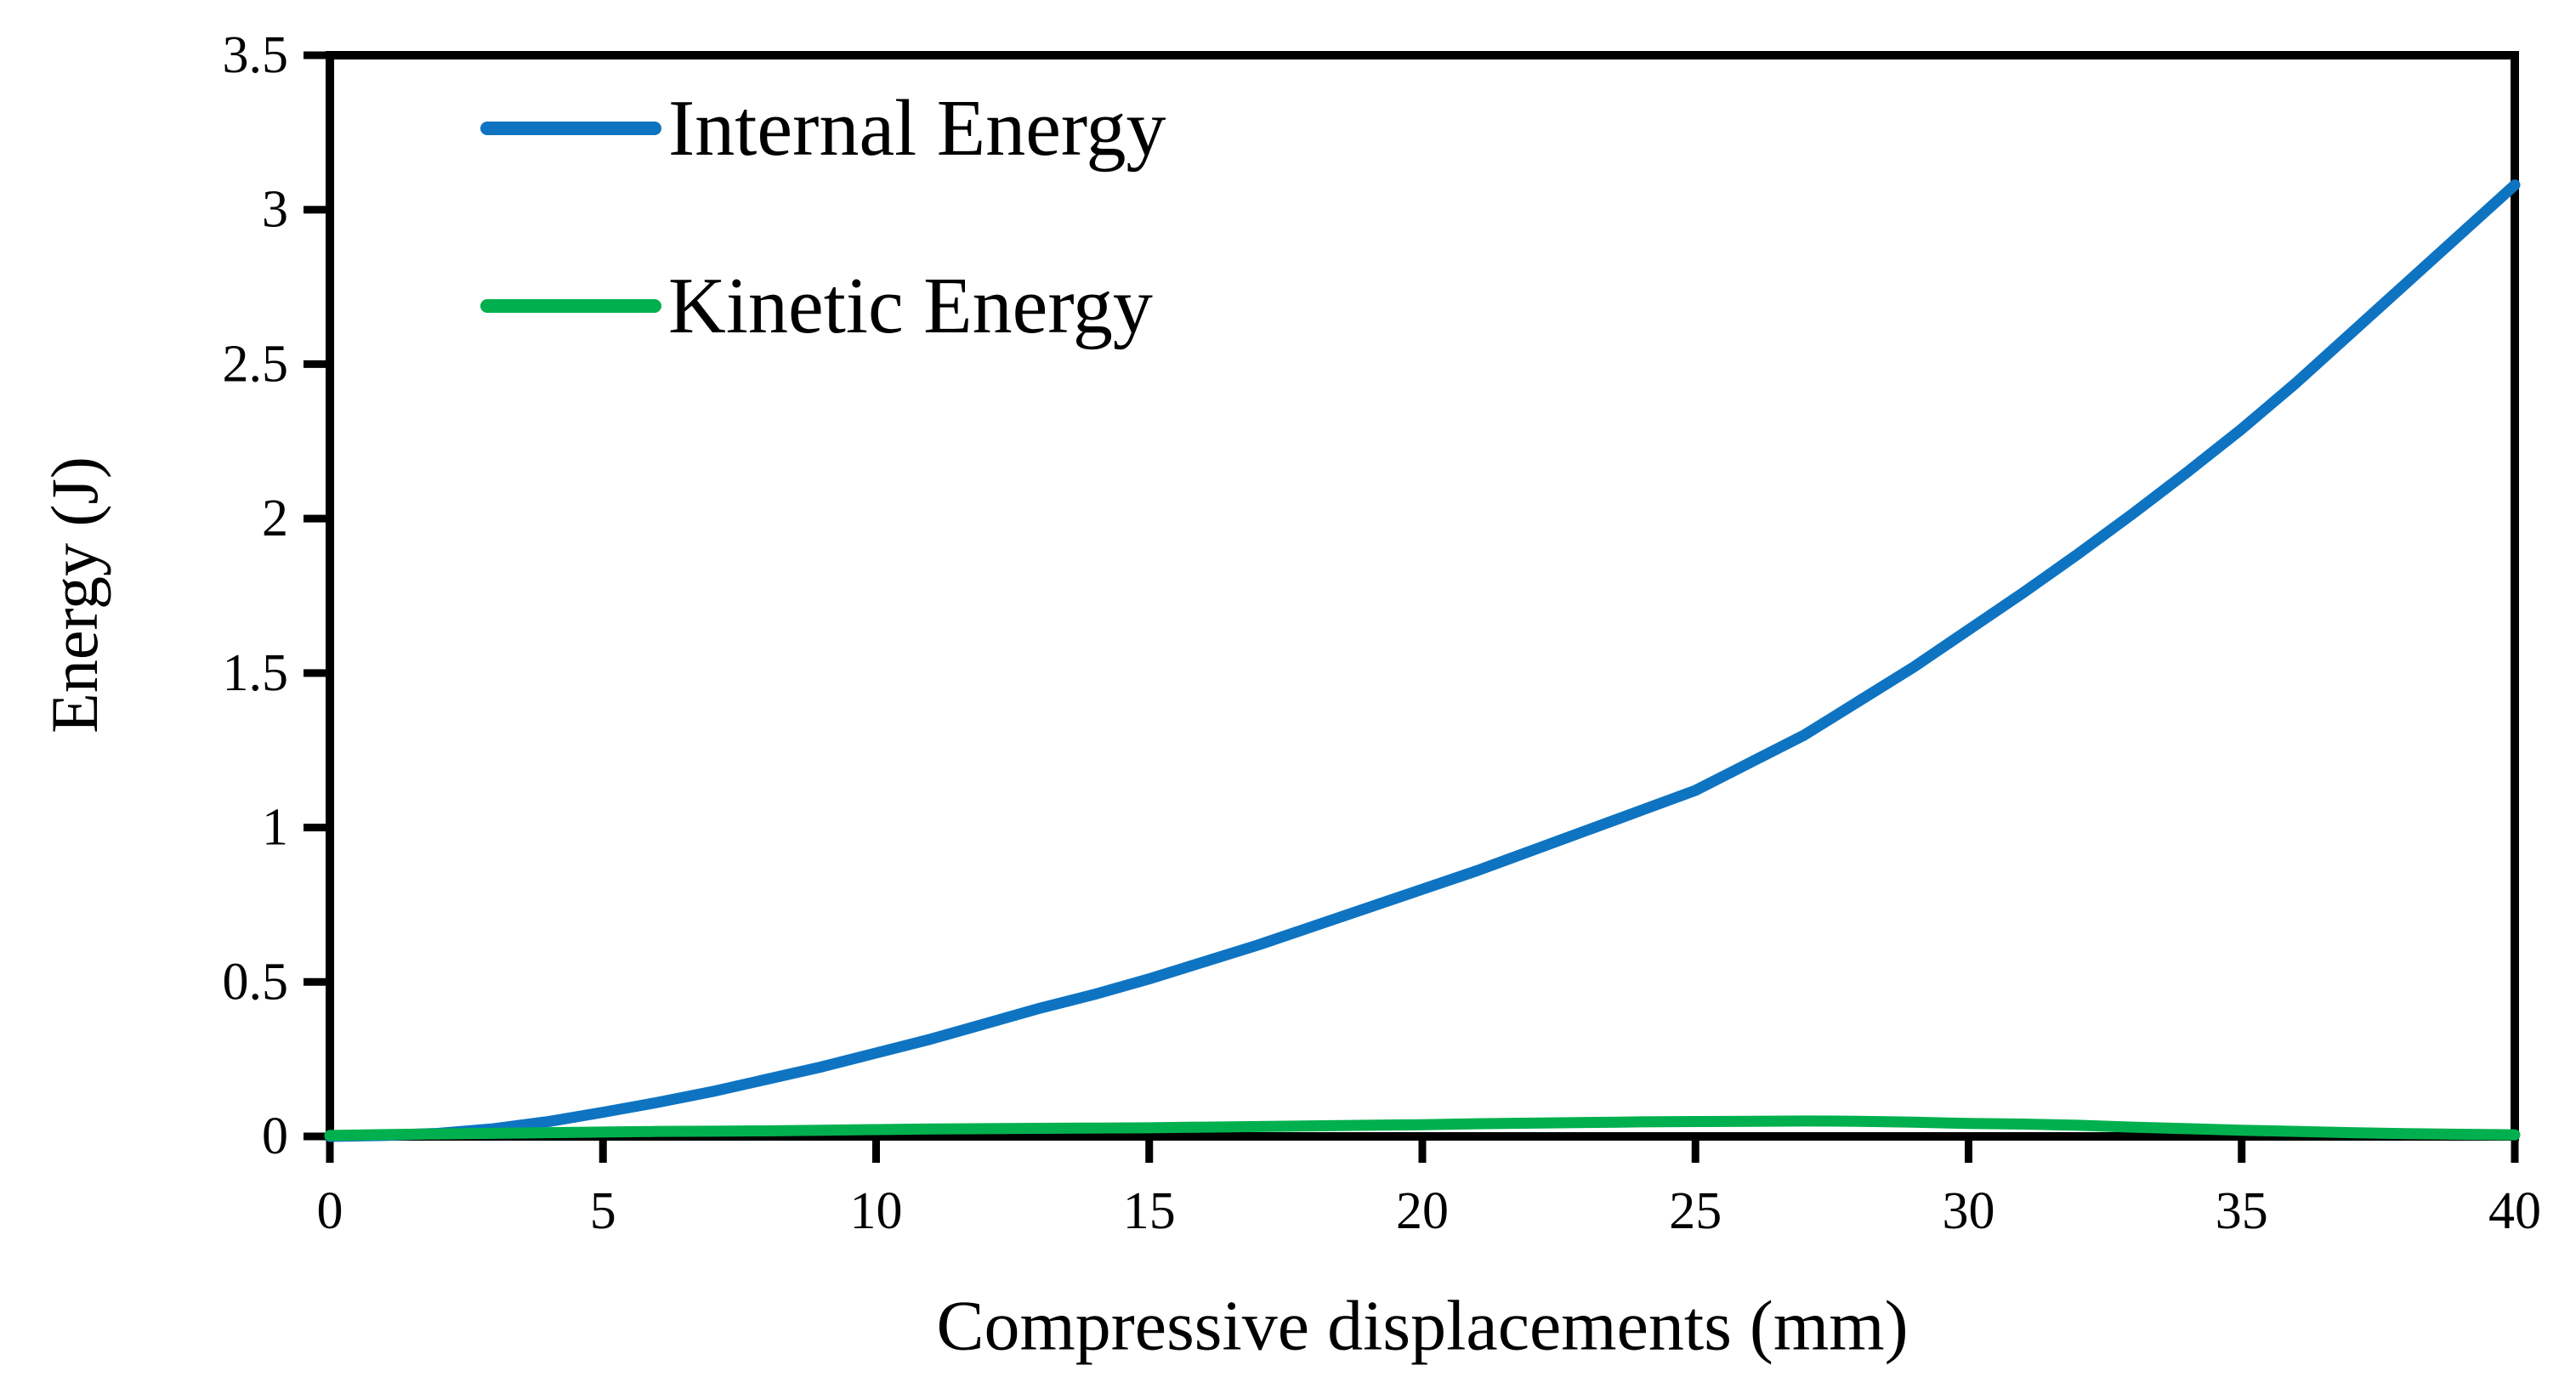 The width and height of the screenshot is (2576, 1388). I want to click on y-tick-label: 0, so click(275, 1136).